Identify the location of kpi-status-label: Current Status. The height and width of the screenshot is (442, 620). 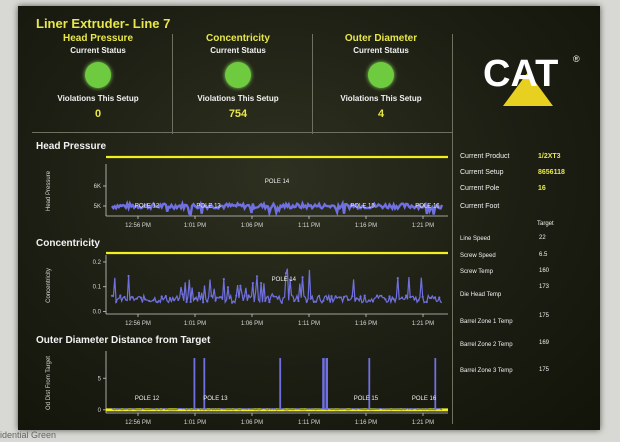
(381, 50).